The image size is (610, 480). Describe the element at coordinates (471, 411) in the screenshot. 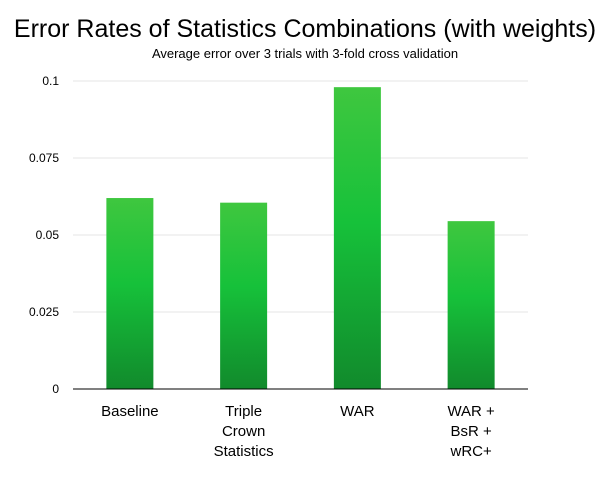

I see `x-category-label-line: WAR +` at that location.